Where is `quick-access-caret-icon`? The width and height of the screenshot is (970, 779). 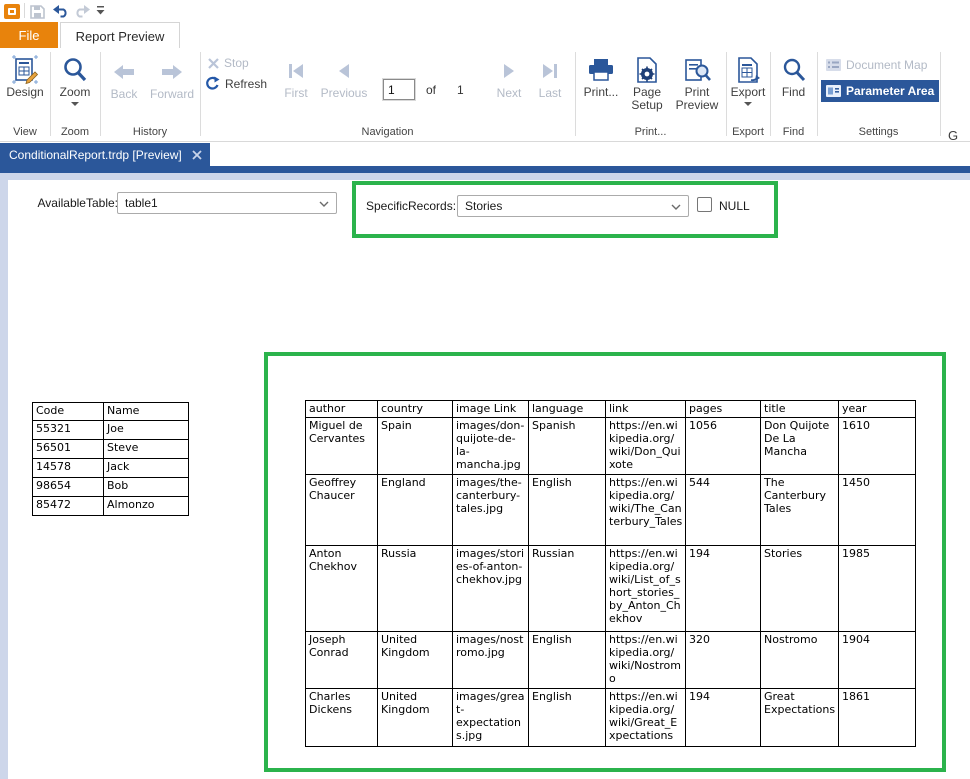 quick-access-caret-icon is located at coordinates (101, 10).